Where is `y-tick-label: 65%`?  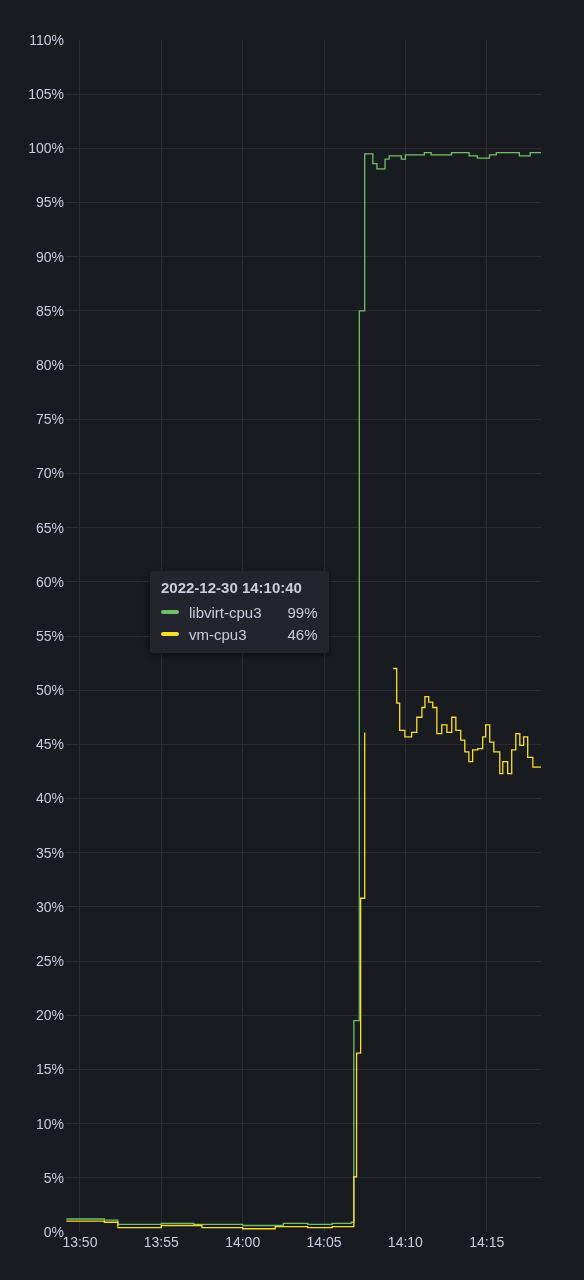 y-tick-label: 65% is located at coordinates (49, 527).